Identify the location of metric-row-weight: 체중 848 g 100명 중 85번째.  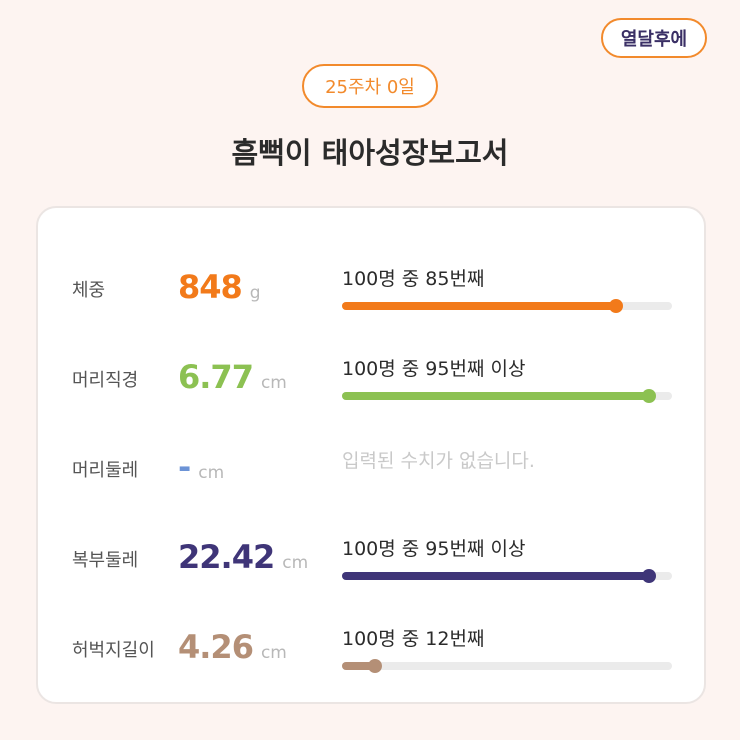
(373, 304).